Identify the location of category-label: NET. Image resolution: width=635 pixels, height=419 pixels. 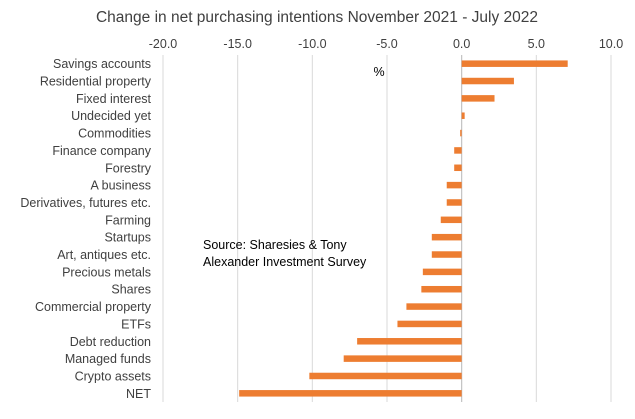
(138, 394).